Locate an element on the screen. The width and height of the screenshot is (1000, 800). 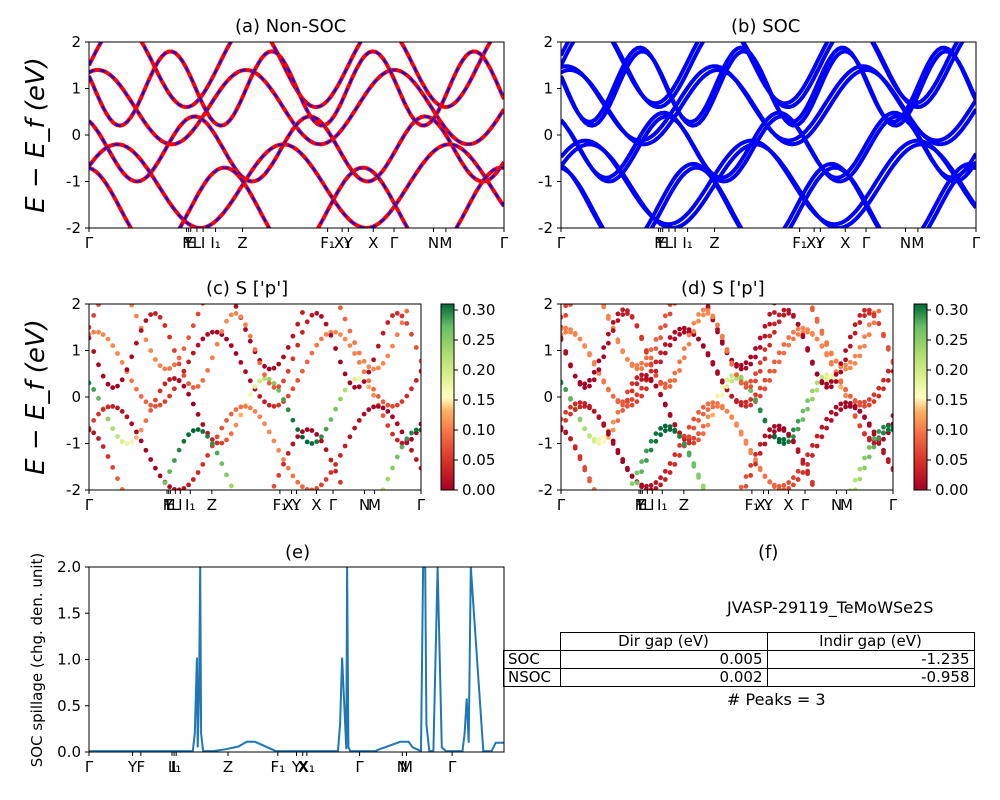
panel-d-x-tick-label: F₁ is located at coordinates (752, 505).